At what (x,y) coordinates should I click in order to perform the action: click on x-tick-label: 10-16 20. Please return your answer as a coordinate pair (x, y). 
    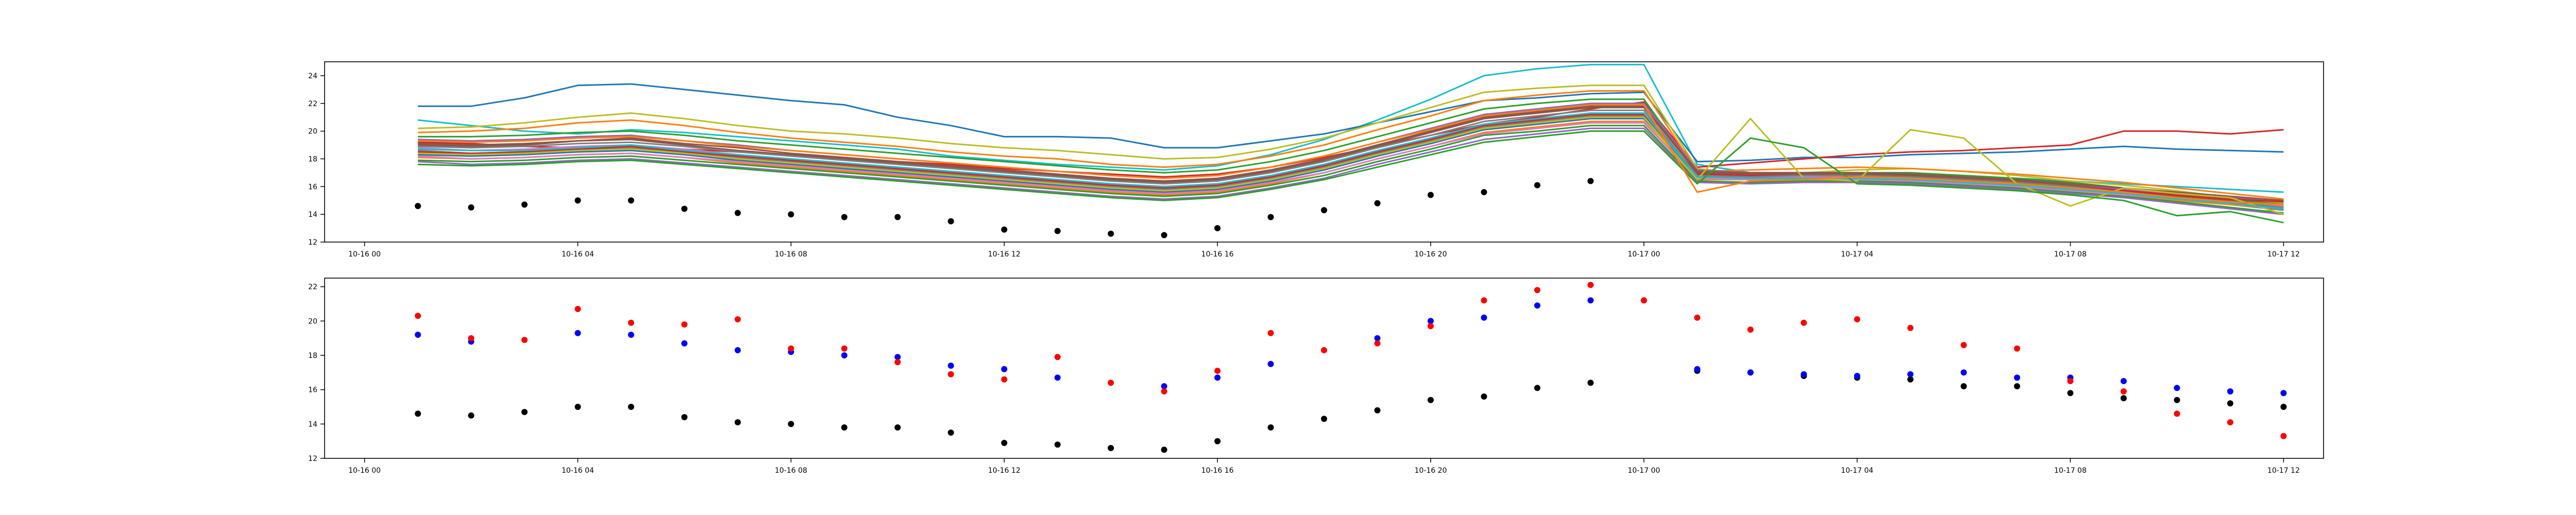
    Looking at the image, I should click on (1430, 471).